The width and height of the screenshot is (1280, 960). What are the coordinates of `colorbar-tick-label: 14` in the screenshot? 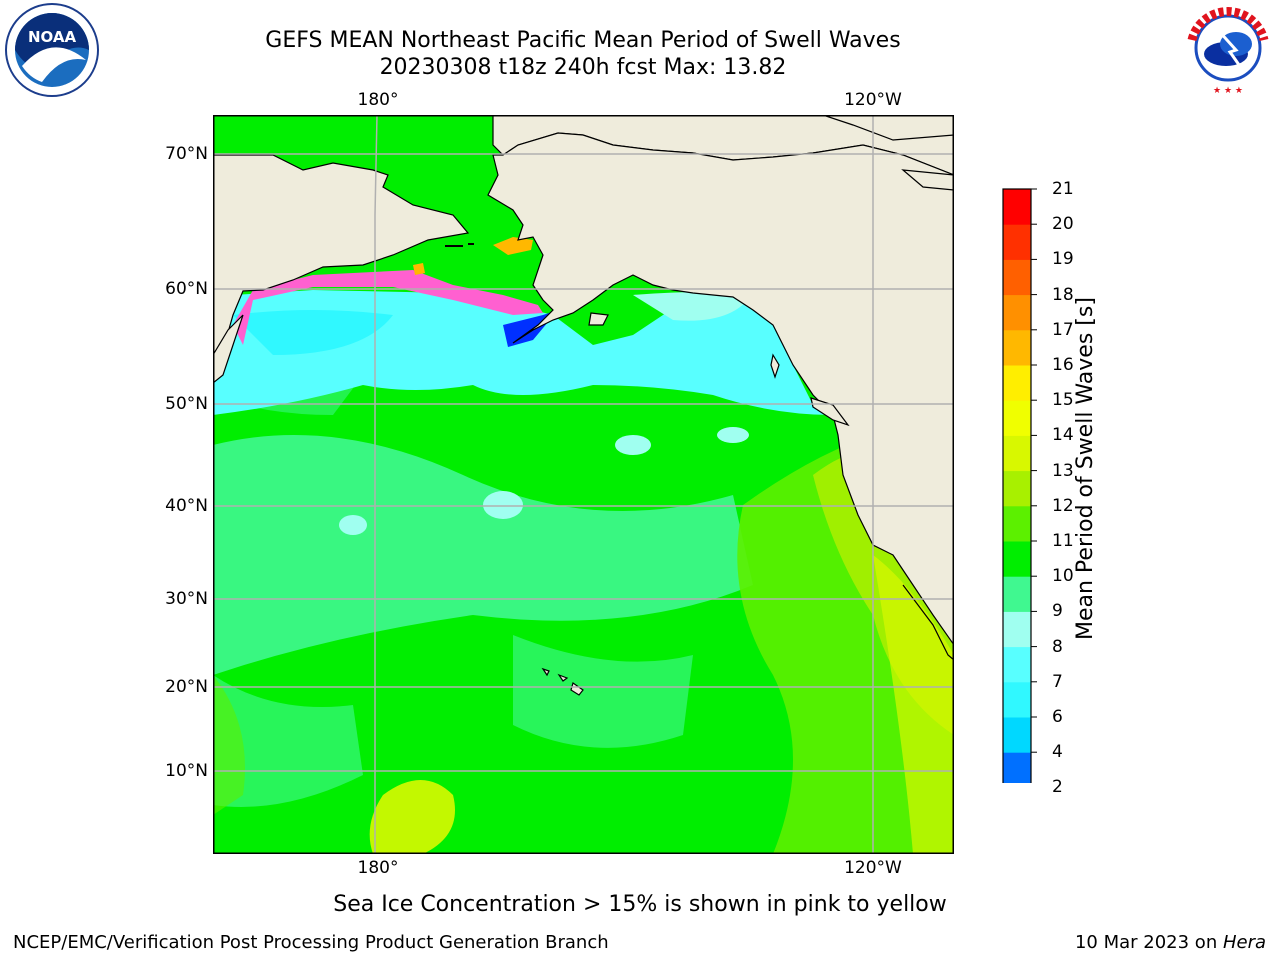 It's located at (1063, 435).